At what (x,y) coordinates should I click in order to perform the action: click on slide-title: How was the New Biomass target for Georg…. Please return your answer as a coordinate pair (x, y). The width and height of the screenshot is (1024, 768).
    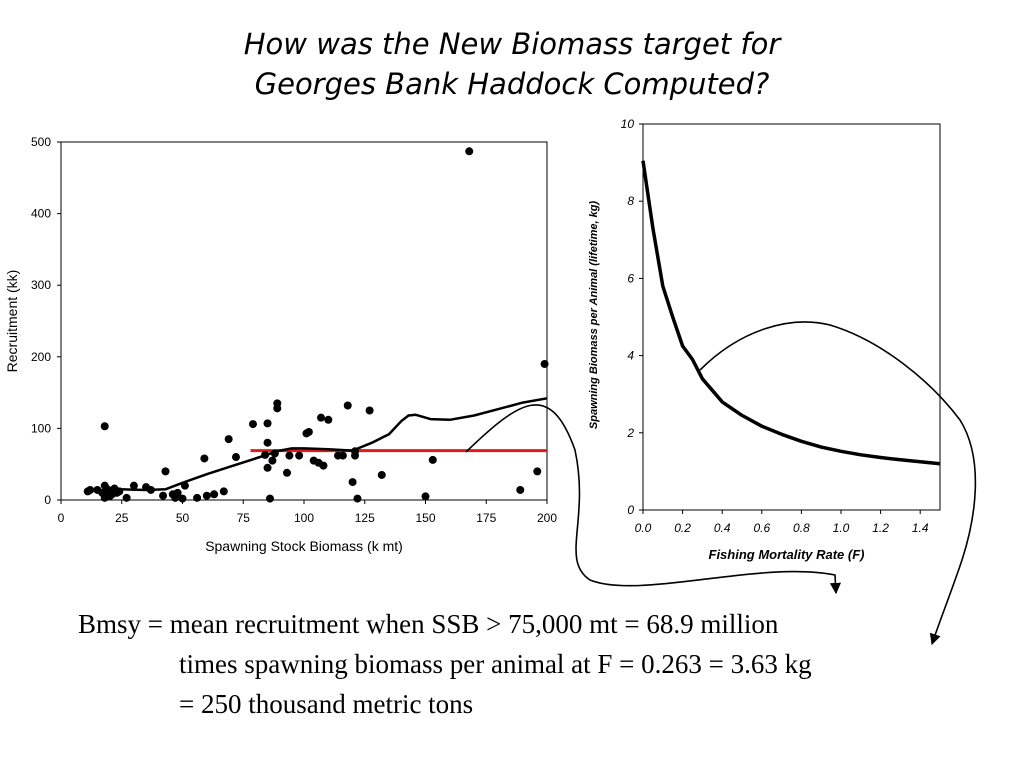
    Looking at the image, I should click on (512, 64).